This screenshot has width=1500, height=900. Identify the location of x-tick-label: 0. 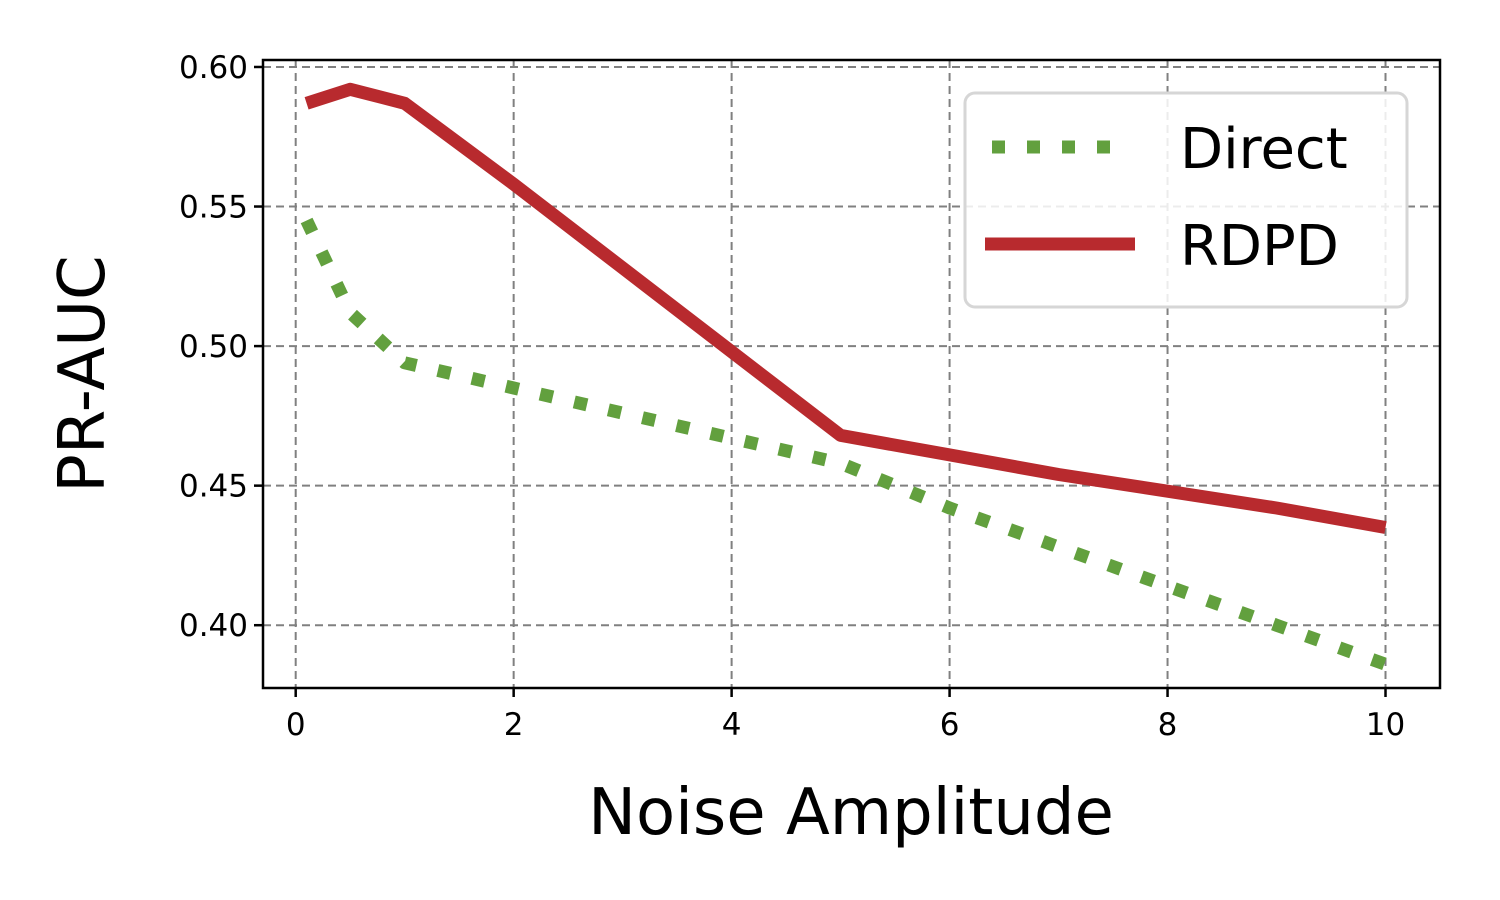
(296, 725).